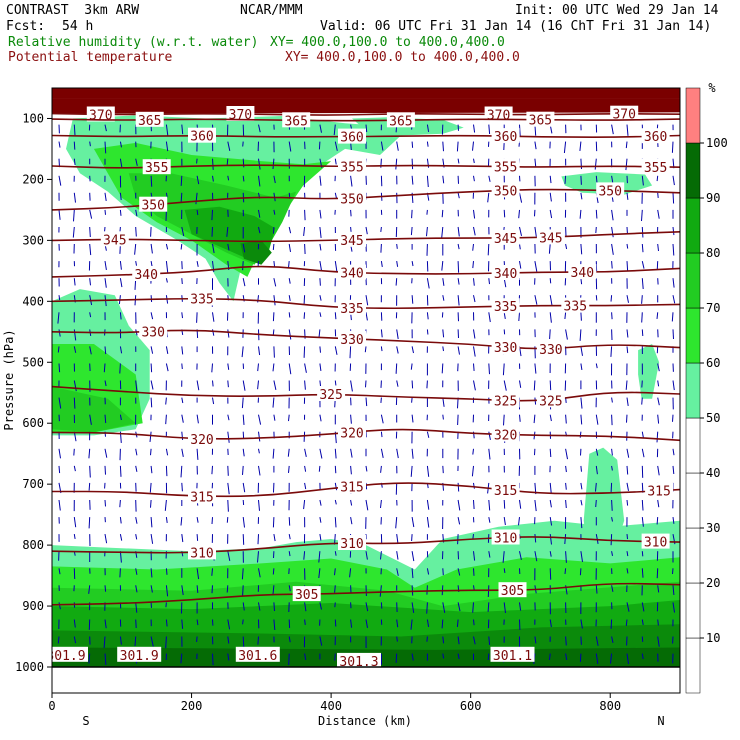 This screenshot has height=740, width=740. What do you see at coordinates (655, 168) in the screenshot?
I see `theta-label: 355` at bounding box center [655, 168].